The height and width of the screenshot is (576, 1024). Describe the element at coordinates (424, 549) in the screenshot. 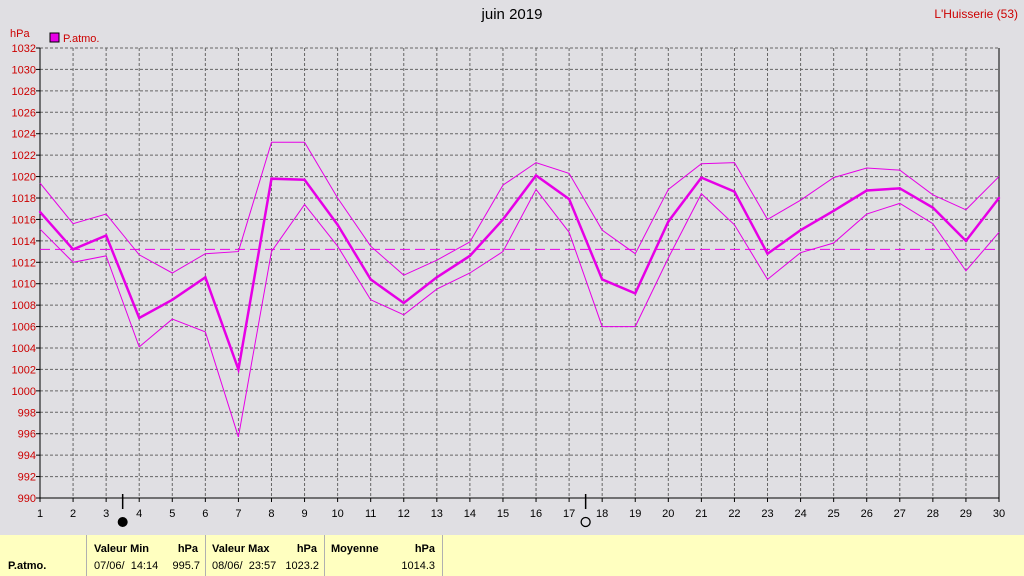

I see `avg-unit: hPa` at that location.